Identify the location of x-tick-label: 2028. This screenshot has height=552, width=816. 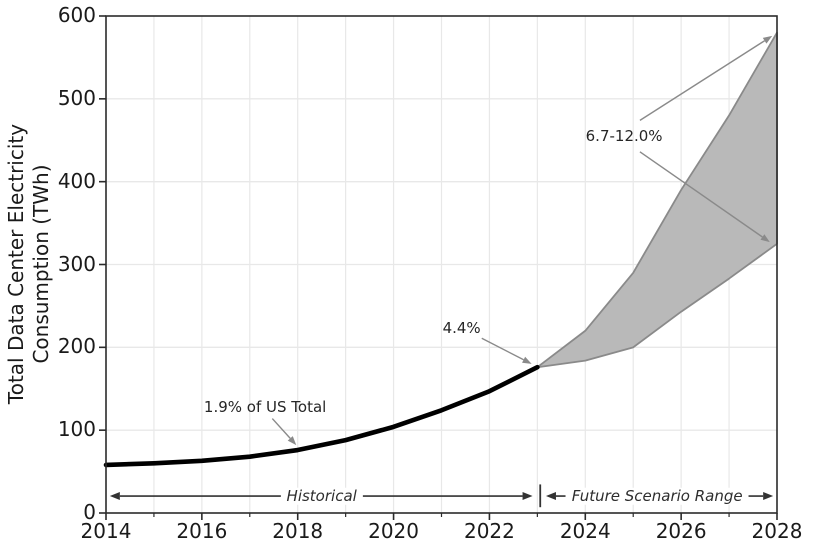
(777, 531).